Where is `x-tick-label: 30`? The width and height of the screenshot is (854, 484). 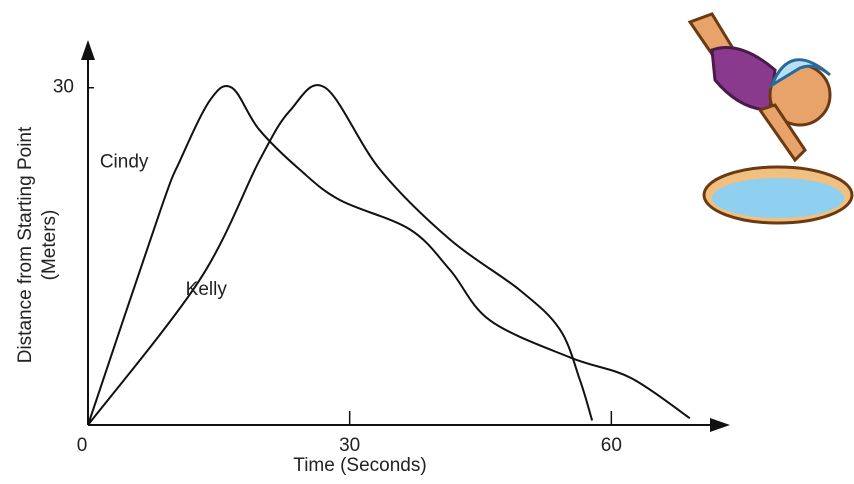 x-tick-label: 30 is located at coordinates (349, 445).